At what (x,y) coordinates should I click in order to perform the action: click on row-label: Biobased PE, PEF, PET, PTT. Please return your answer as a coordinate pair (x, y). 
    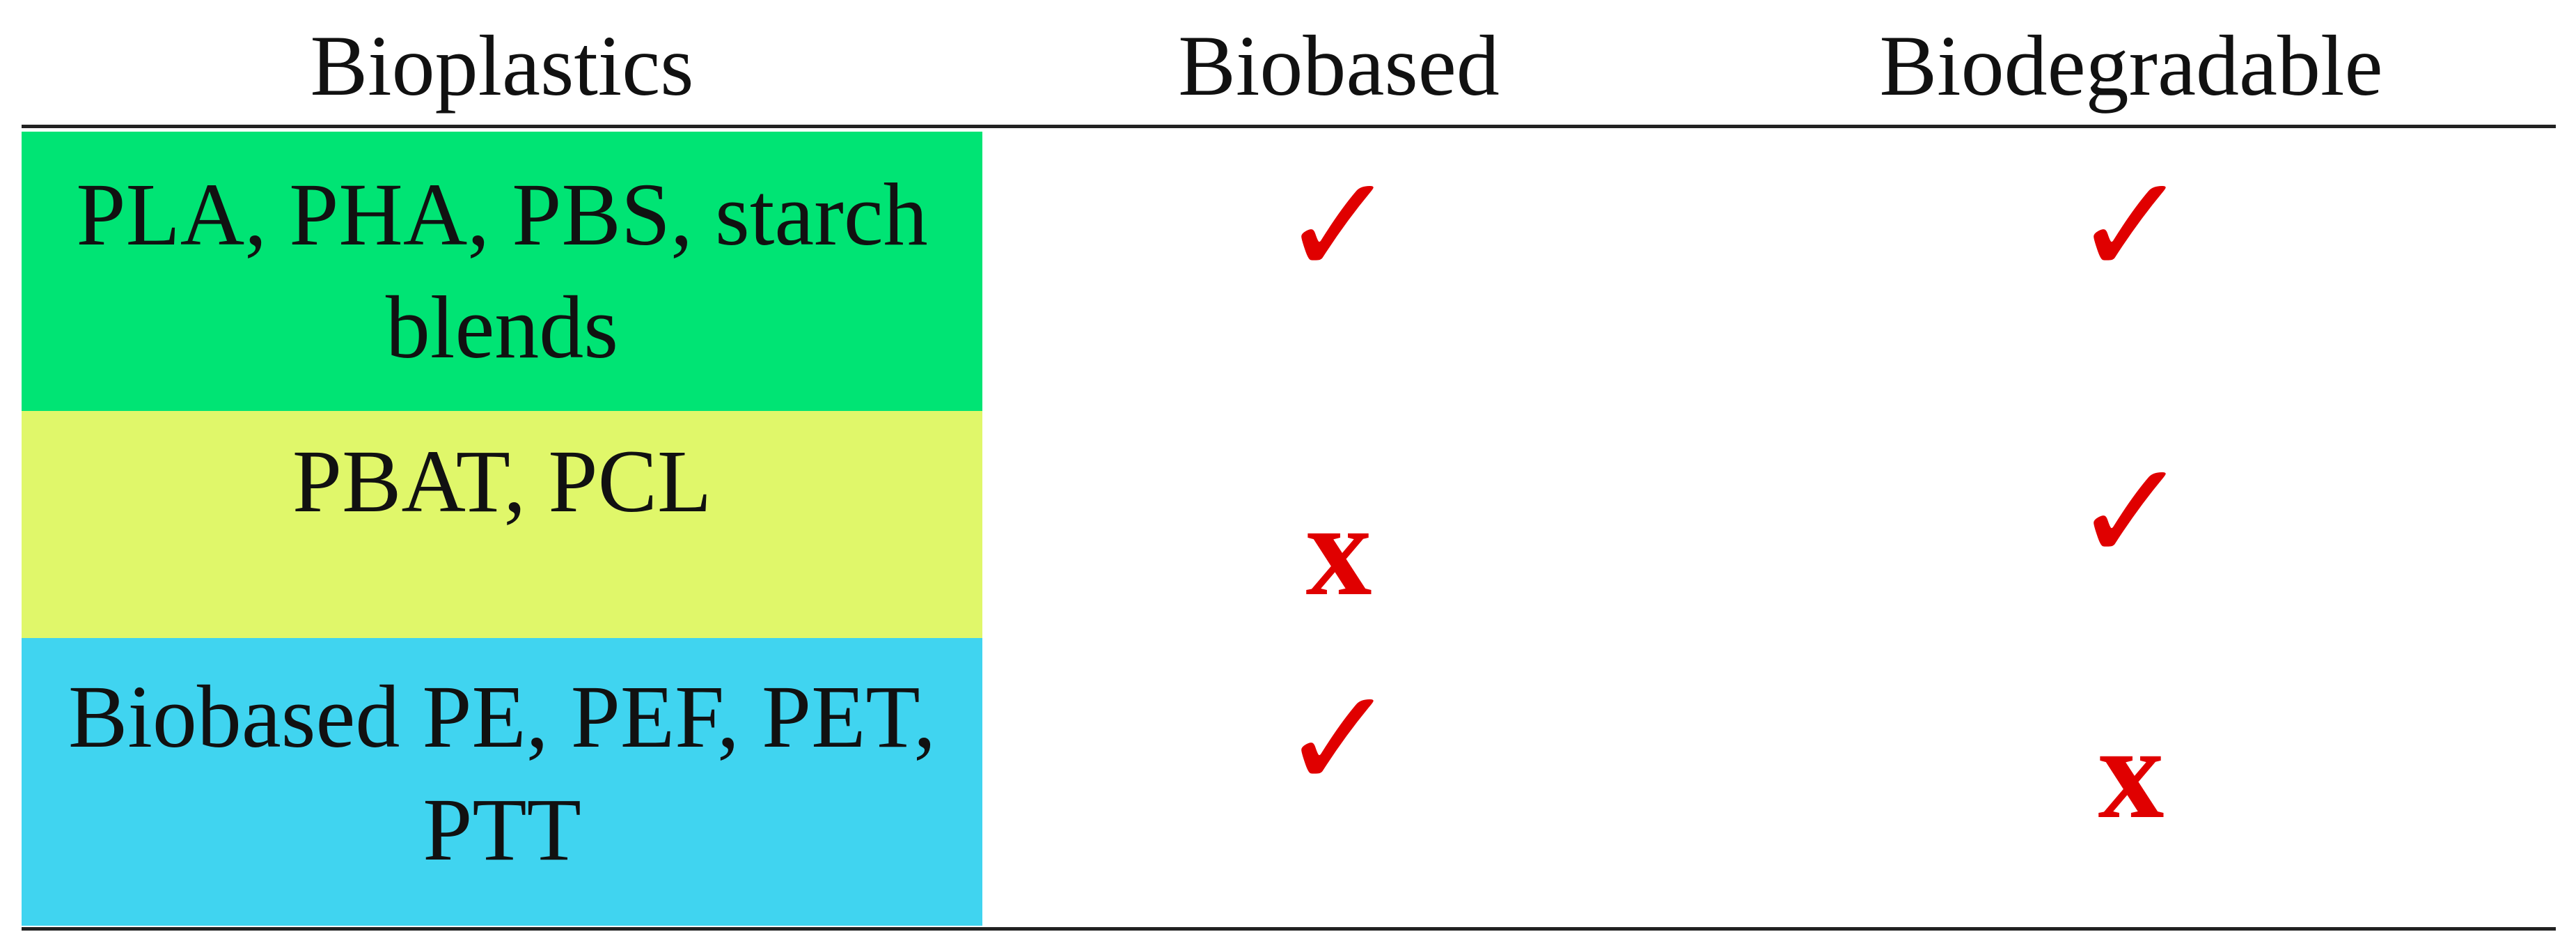
    Looking at the image, I should click on (502, 782).